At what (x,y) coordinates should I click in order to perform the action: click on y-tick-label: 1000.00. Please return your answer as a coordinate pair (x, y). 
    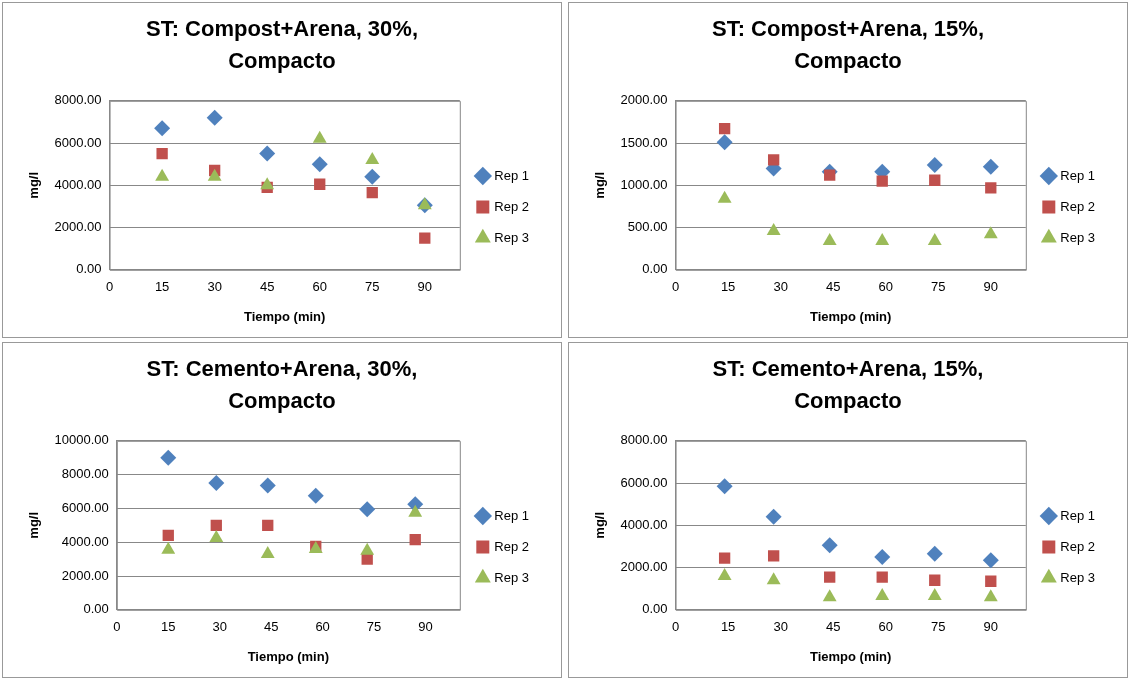
    Looking at the image, I should click on (644, 184).